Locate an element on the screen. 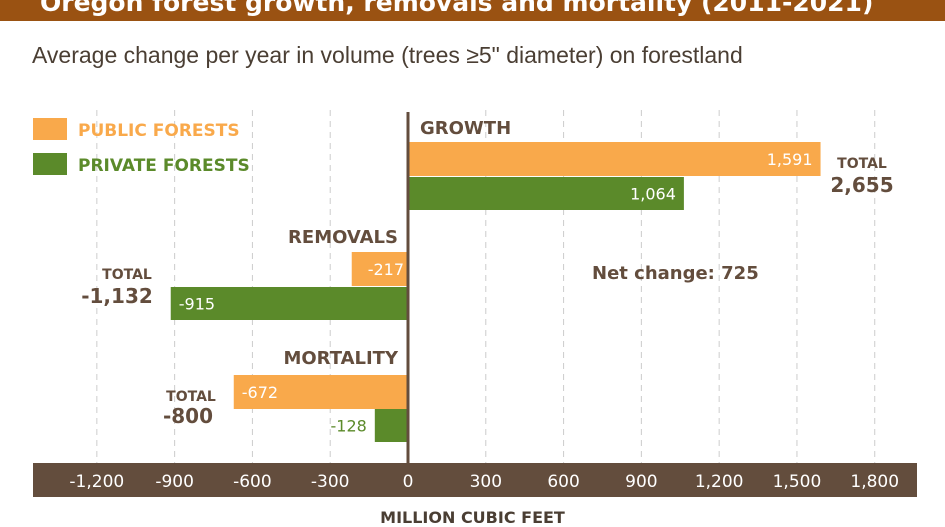  total-value: -1,132 is located at coordinates (117, 296).